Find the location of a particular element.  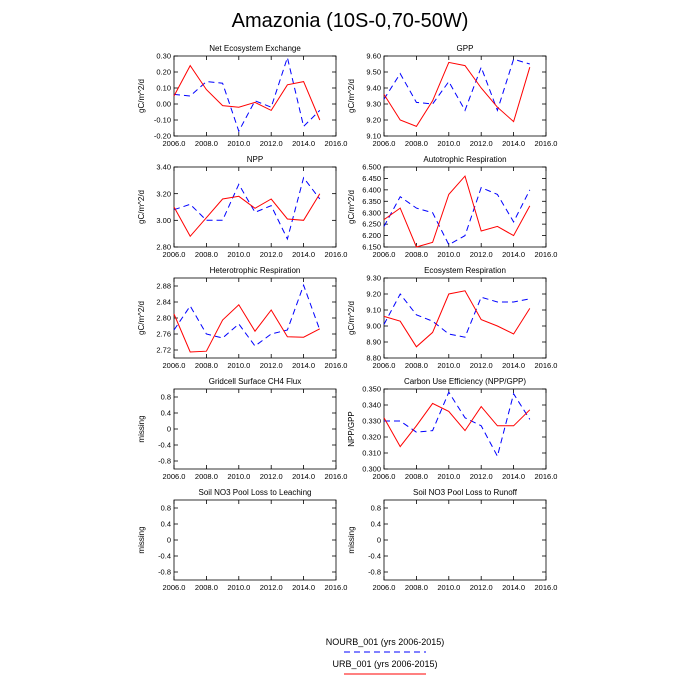

y-tick-label: 9.50 is located at coordinates (373, 72).